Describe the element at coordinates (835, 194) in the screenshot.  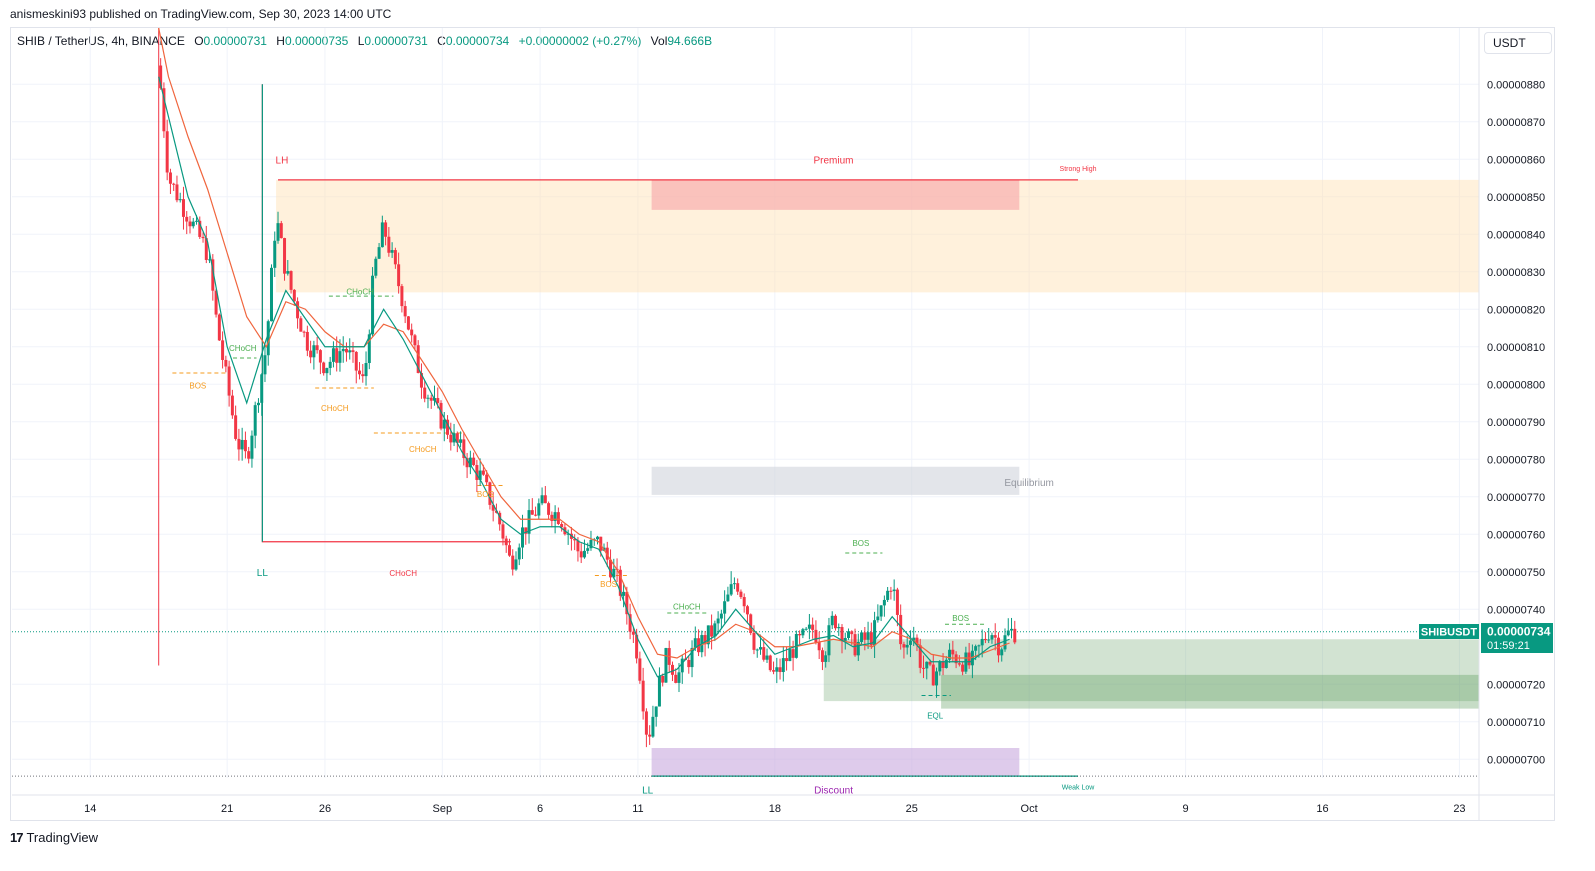
I see `premium-core` at that location.